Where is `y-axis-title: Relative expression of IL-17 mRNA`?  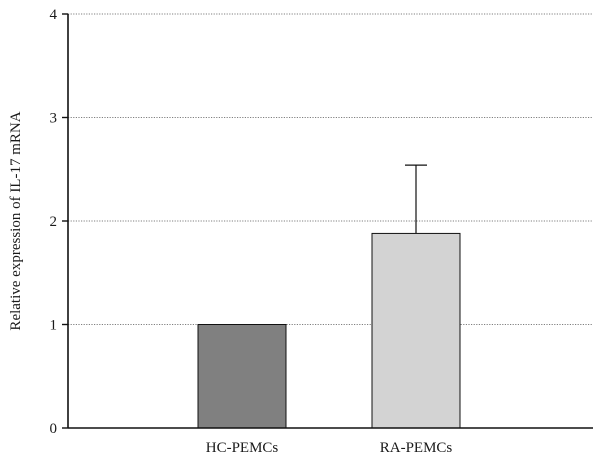
y-axis-title: Relative expression of IL-17 mRNA is located at coordinates (16, 220).